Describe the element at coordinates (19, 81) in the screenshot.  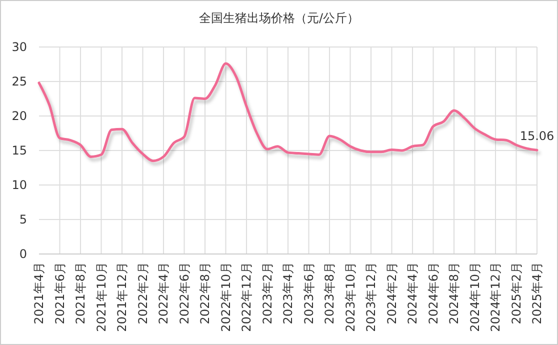
I see `y-tick-label: 25` at that location.